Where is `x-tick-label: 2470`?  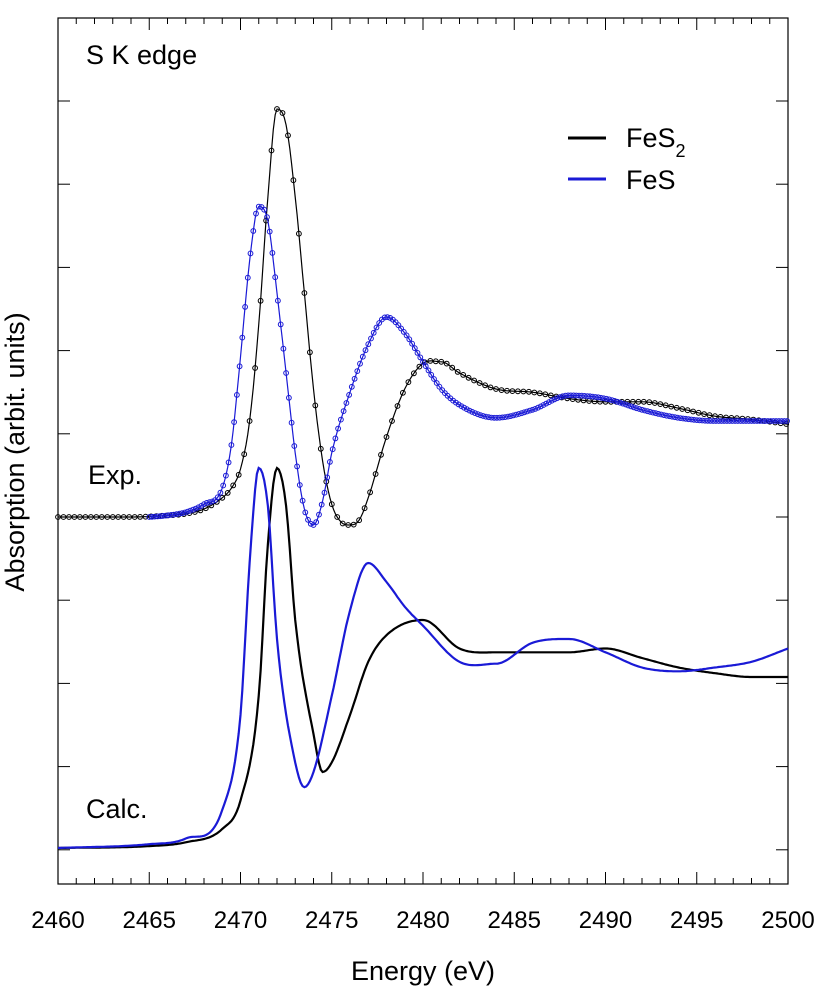
x-tick-label: 2470 is located at coordinates (240, 920).